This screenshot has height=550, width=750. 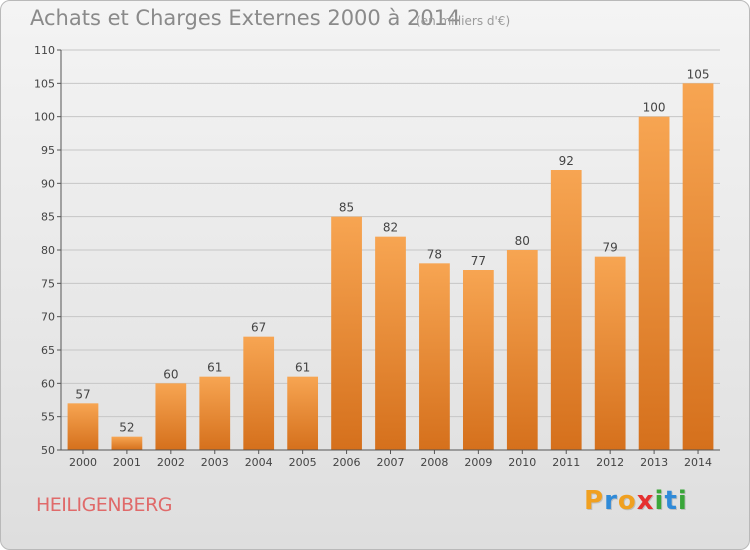 What do you see at coordinates (48, 250) in the screenshot?
I see `y-tick-label: 80` at bounding box center [48, 250].